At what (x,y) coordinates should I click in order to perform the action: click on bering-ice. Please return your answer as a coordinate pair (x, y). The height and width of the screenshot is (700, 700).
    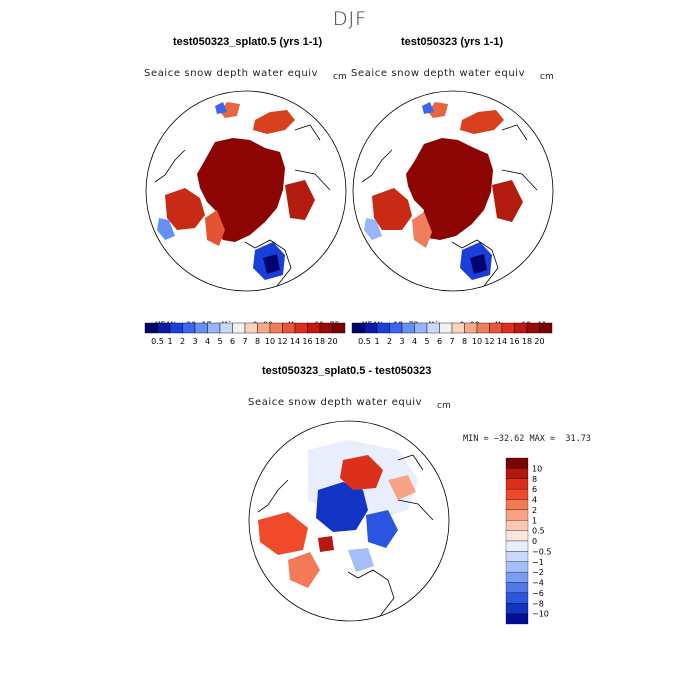
    Looking at the image, I should click on (438, 110).